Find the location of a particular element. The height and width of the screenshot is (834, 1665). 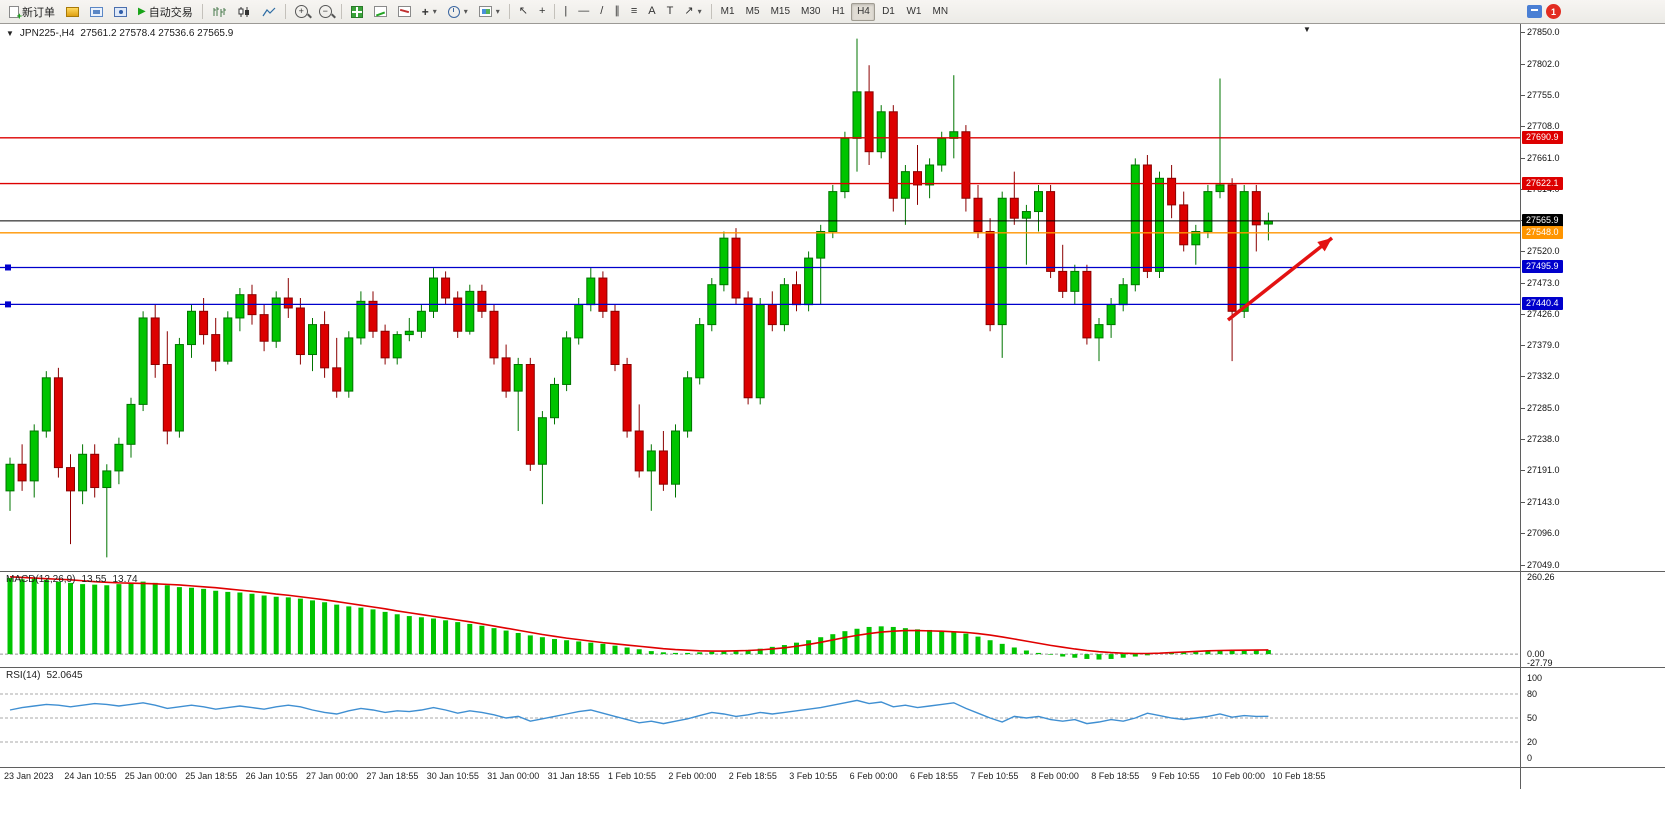

axis-separator is located at coordinates (1520, 406).